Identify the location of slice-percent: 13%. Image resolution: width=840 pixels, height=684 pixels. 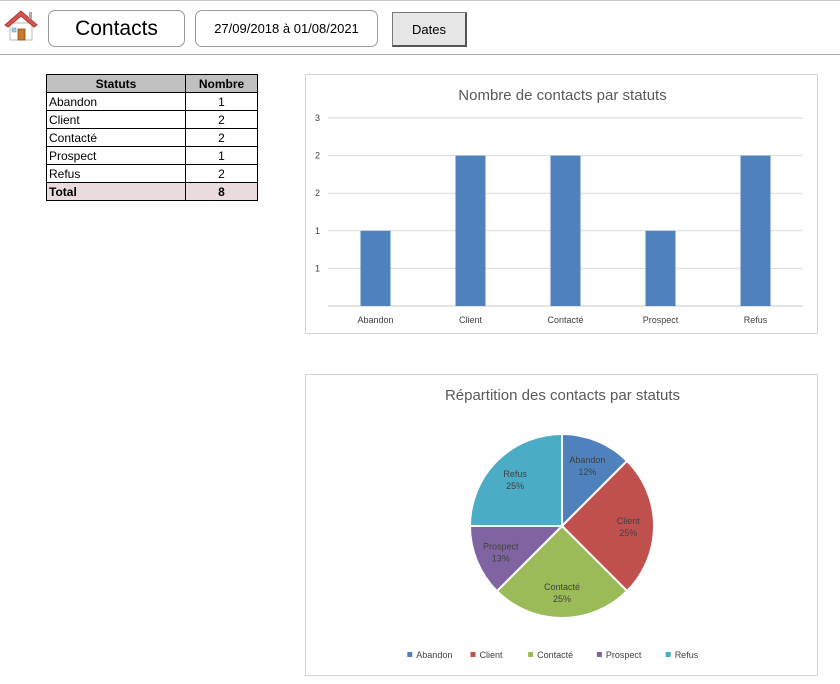
(501, 558).